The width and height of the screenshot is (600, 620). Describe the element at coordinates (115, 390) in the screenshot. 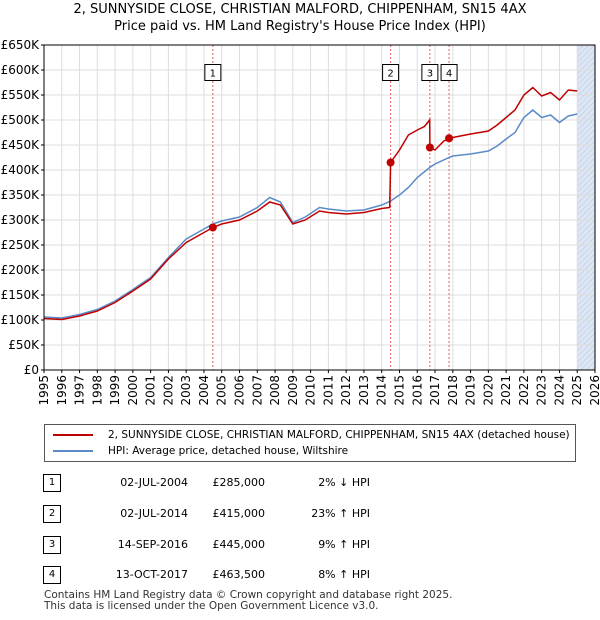

I see `x-tick-label: 1999` at that location.